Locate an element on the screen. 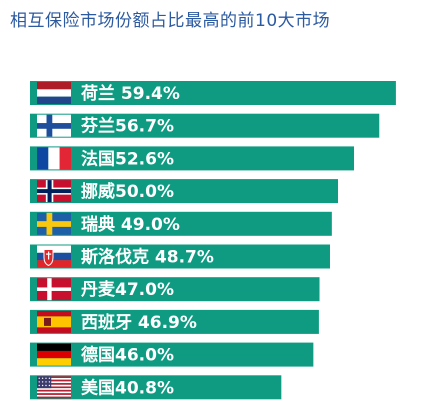  bar-label-10: 美国40.8% is located at coordinates (127, 387).